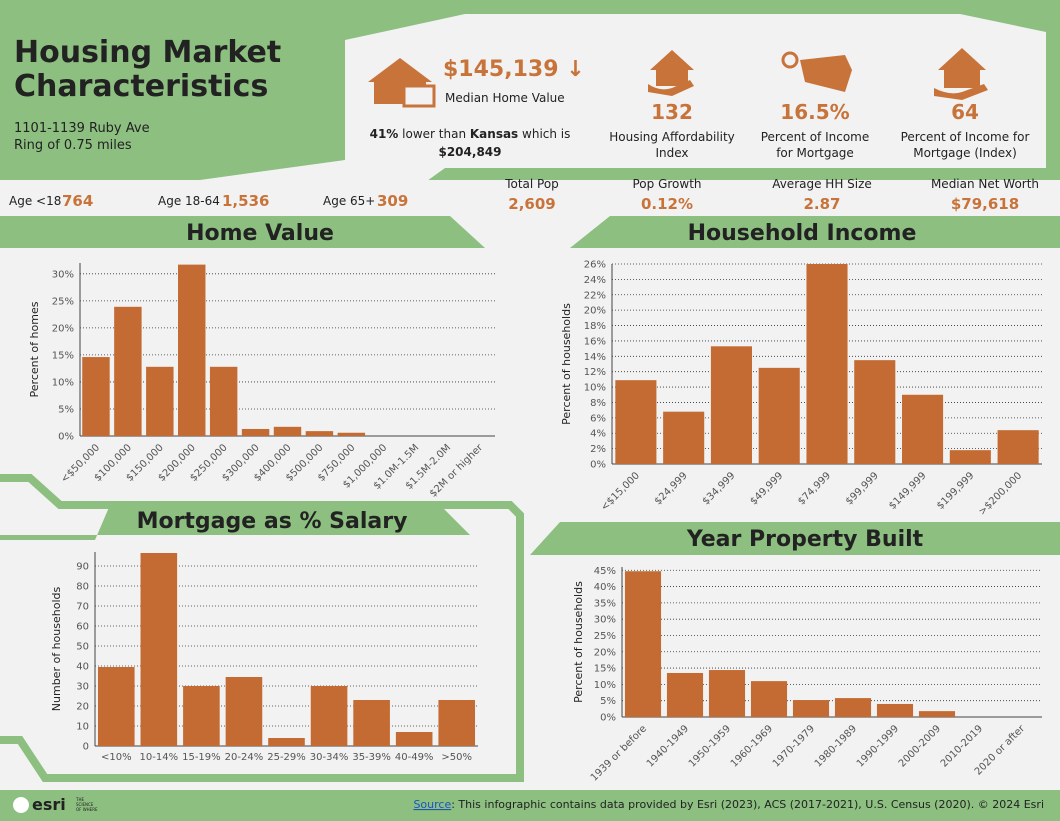  Describe the element at coordinates (272, 173) in the screenshot. I see `header-wedge` at that location.